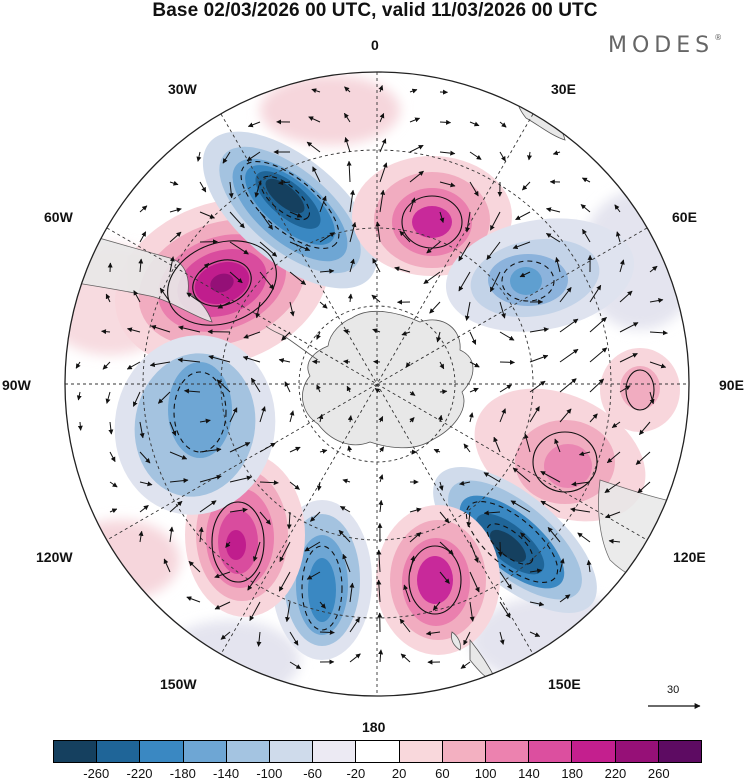 Image resolution: width=750 pixels, height=783 pixels. What do you see at coordinates (388, 380) in the screenshot?
I see `antarctica-land` at bounding box center [388, 380].